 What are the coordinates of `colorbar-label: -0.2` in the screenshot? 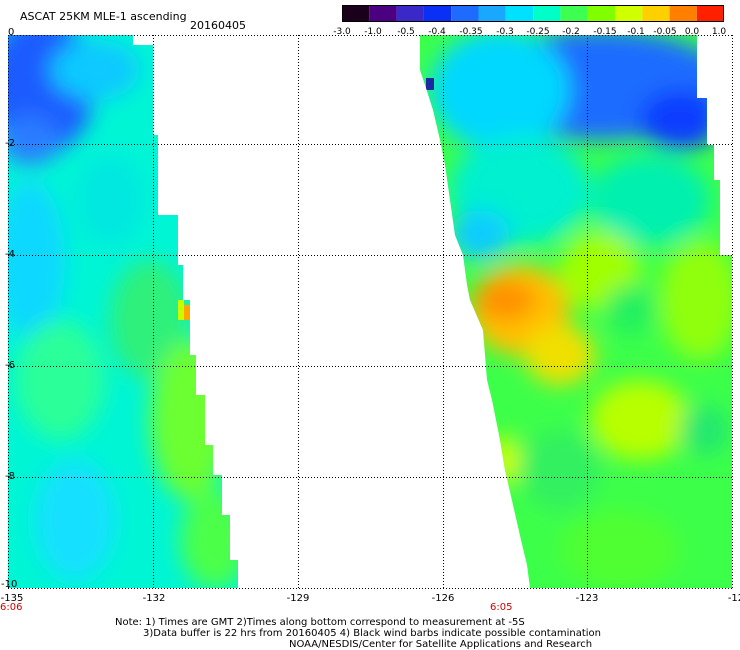 It's located at (571, 32).